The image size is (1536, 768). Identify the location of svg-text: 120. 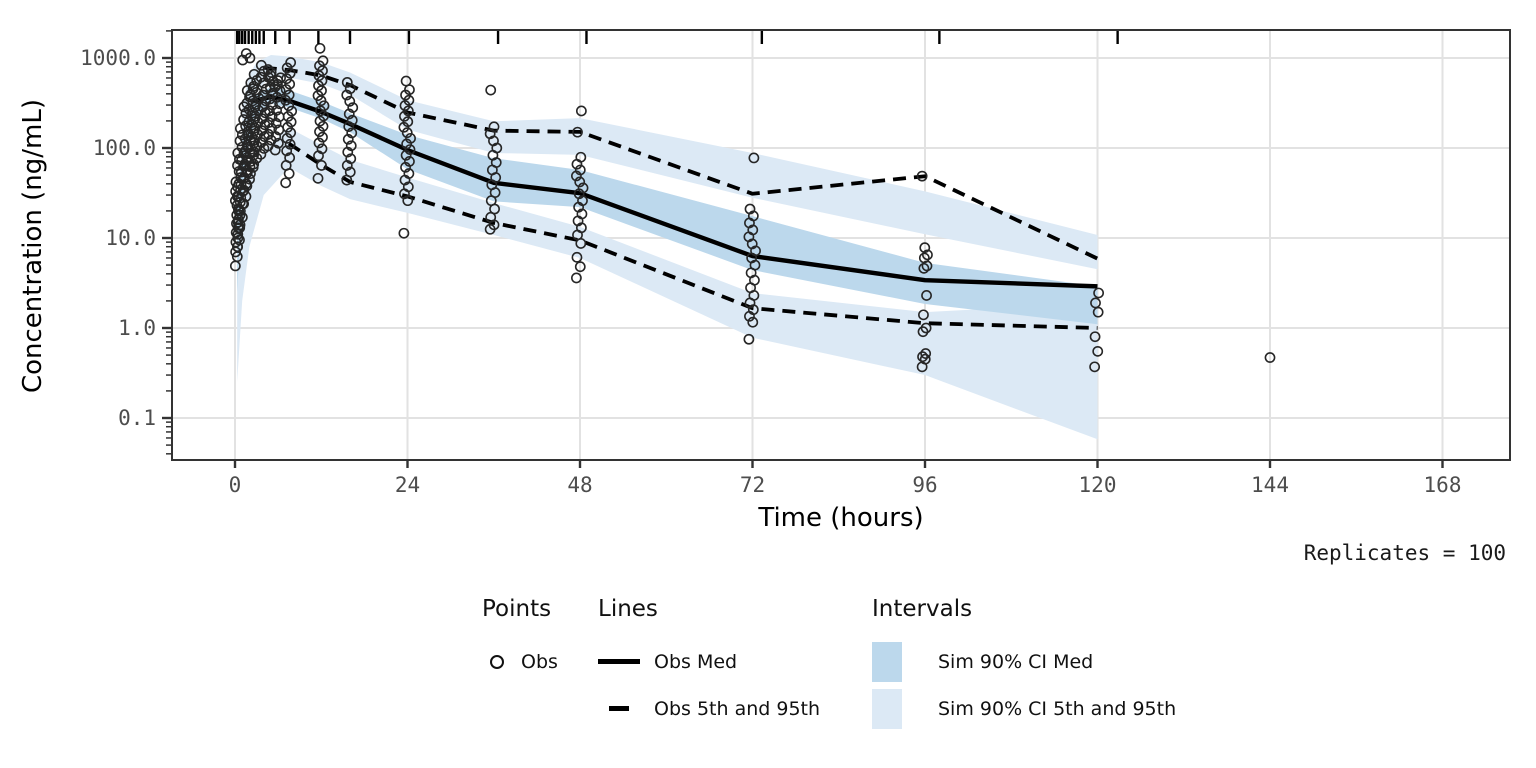
(1098, 485).